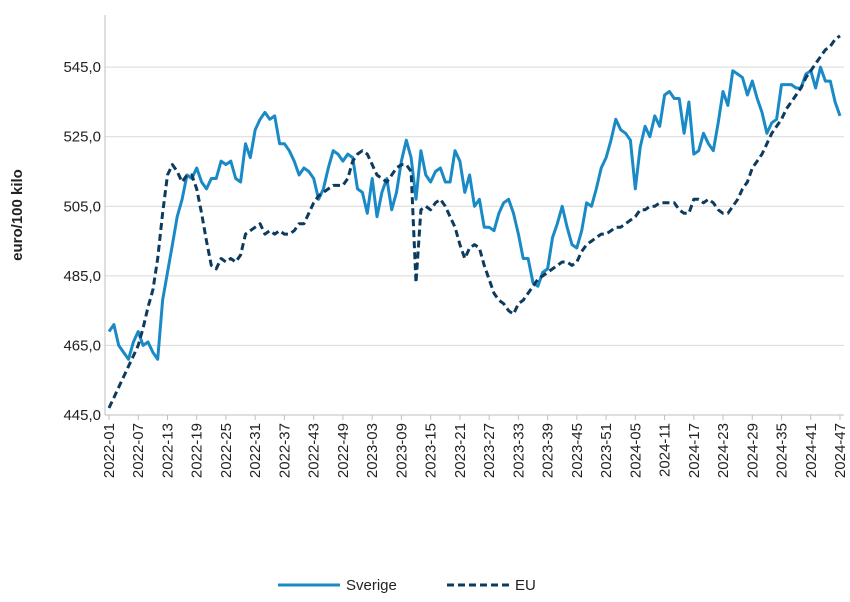 Image resolution: width=850 pixels, height=602 pixels. I want to click on x-tick-label: 2022-49, so click(343, 450).